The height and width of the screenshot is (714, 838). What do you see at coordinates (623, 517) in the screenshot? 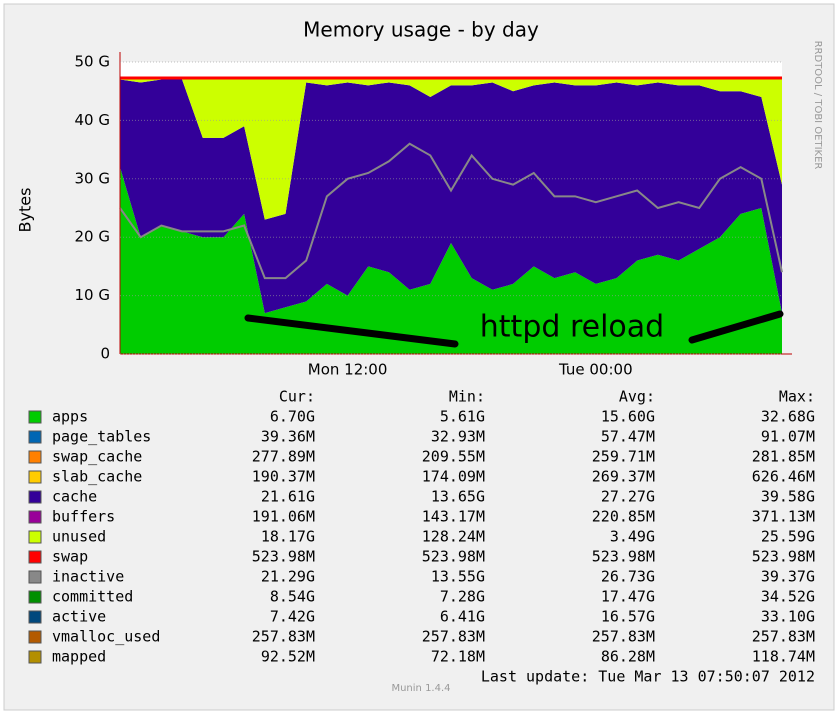
I see `stat-value: 220.85M` at bounding box center [623, 517].